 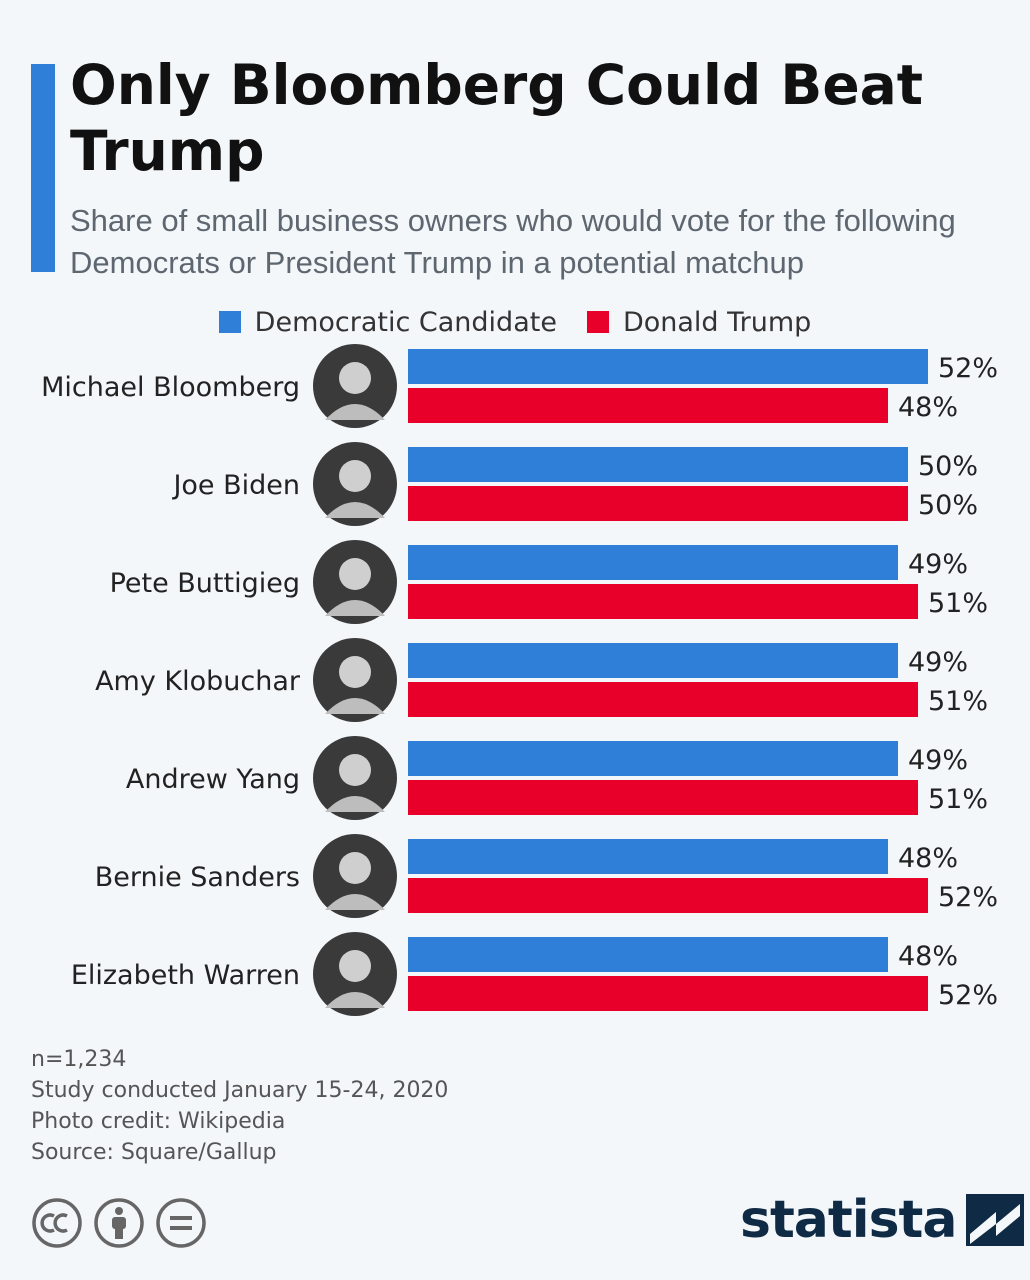 I want to click on candidate-name-label: Bernie Sanders, so click(x=197, y=877).